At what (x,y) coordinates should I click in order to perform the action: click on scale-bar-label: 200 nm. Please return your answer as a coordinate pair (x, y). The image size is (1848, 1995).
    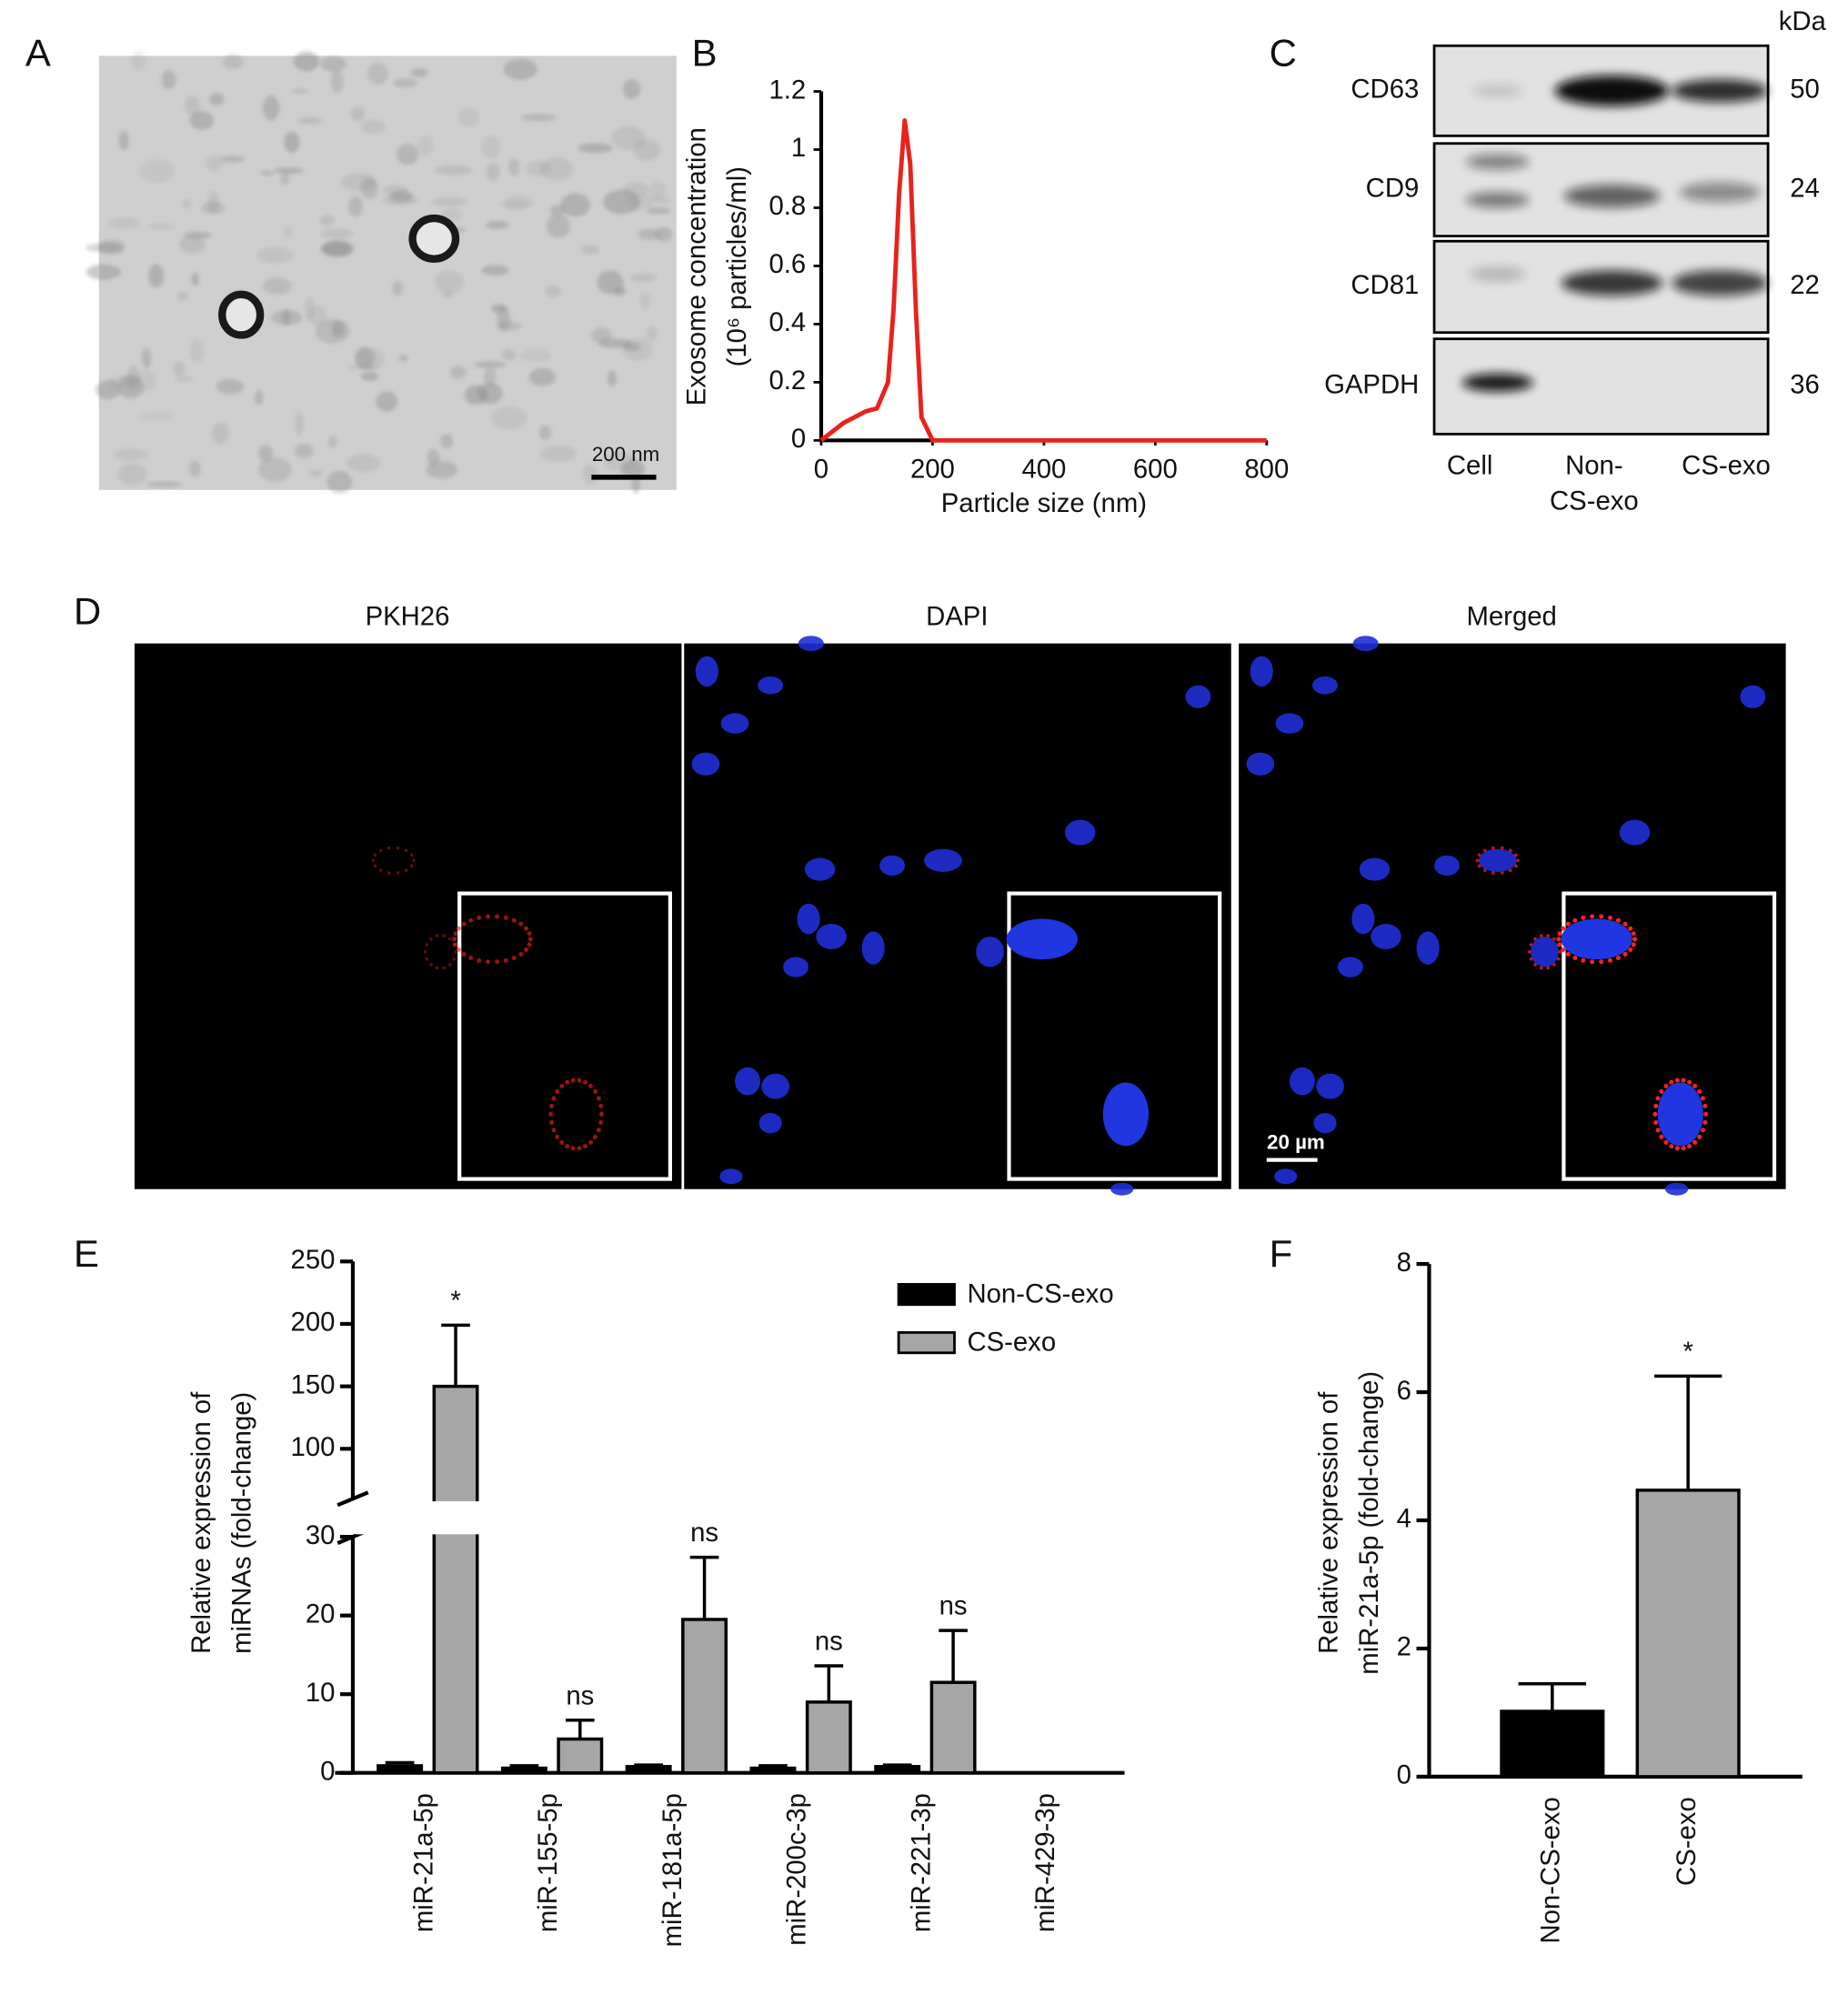
    Looking at the image, I should click on (626, 454).